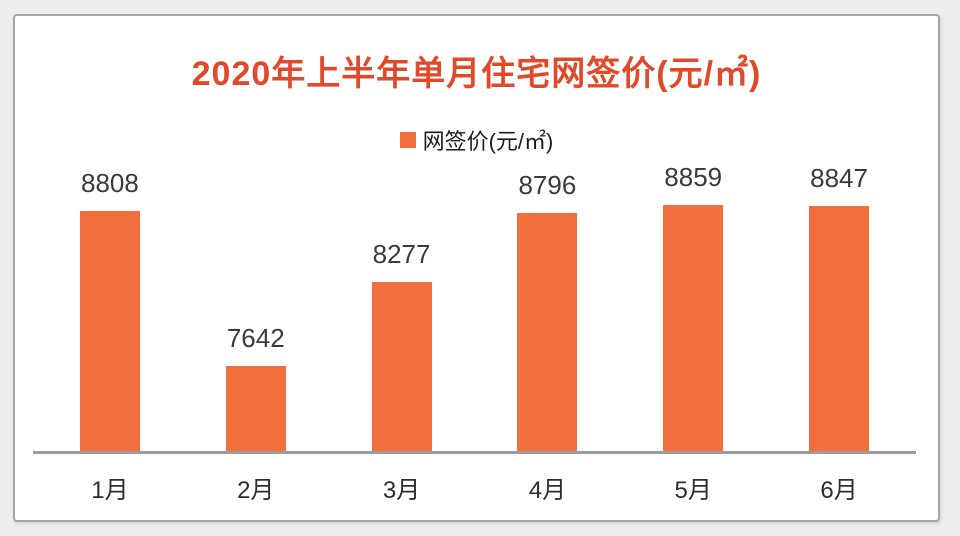 This screenshot has width=960, height=536. What do you see at coordinates (839, 178) in the screenshot?
I see `bar-value-label: 8847` at bounding box center [839, 178].